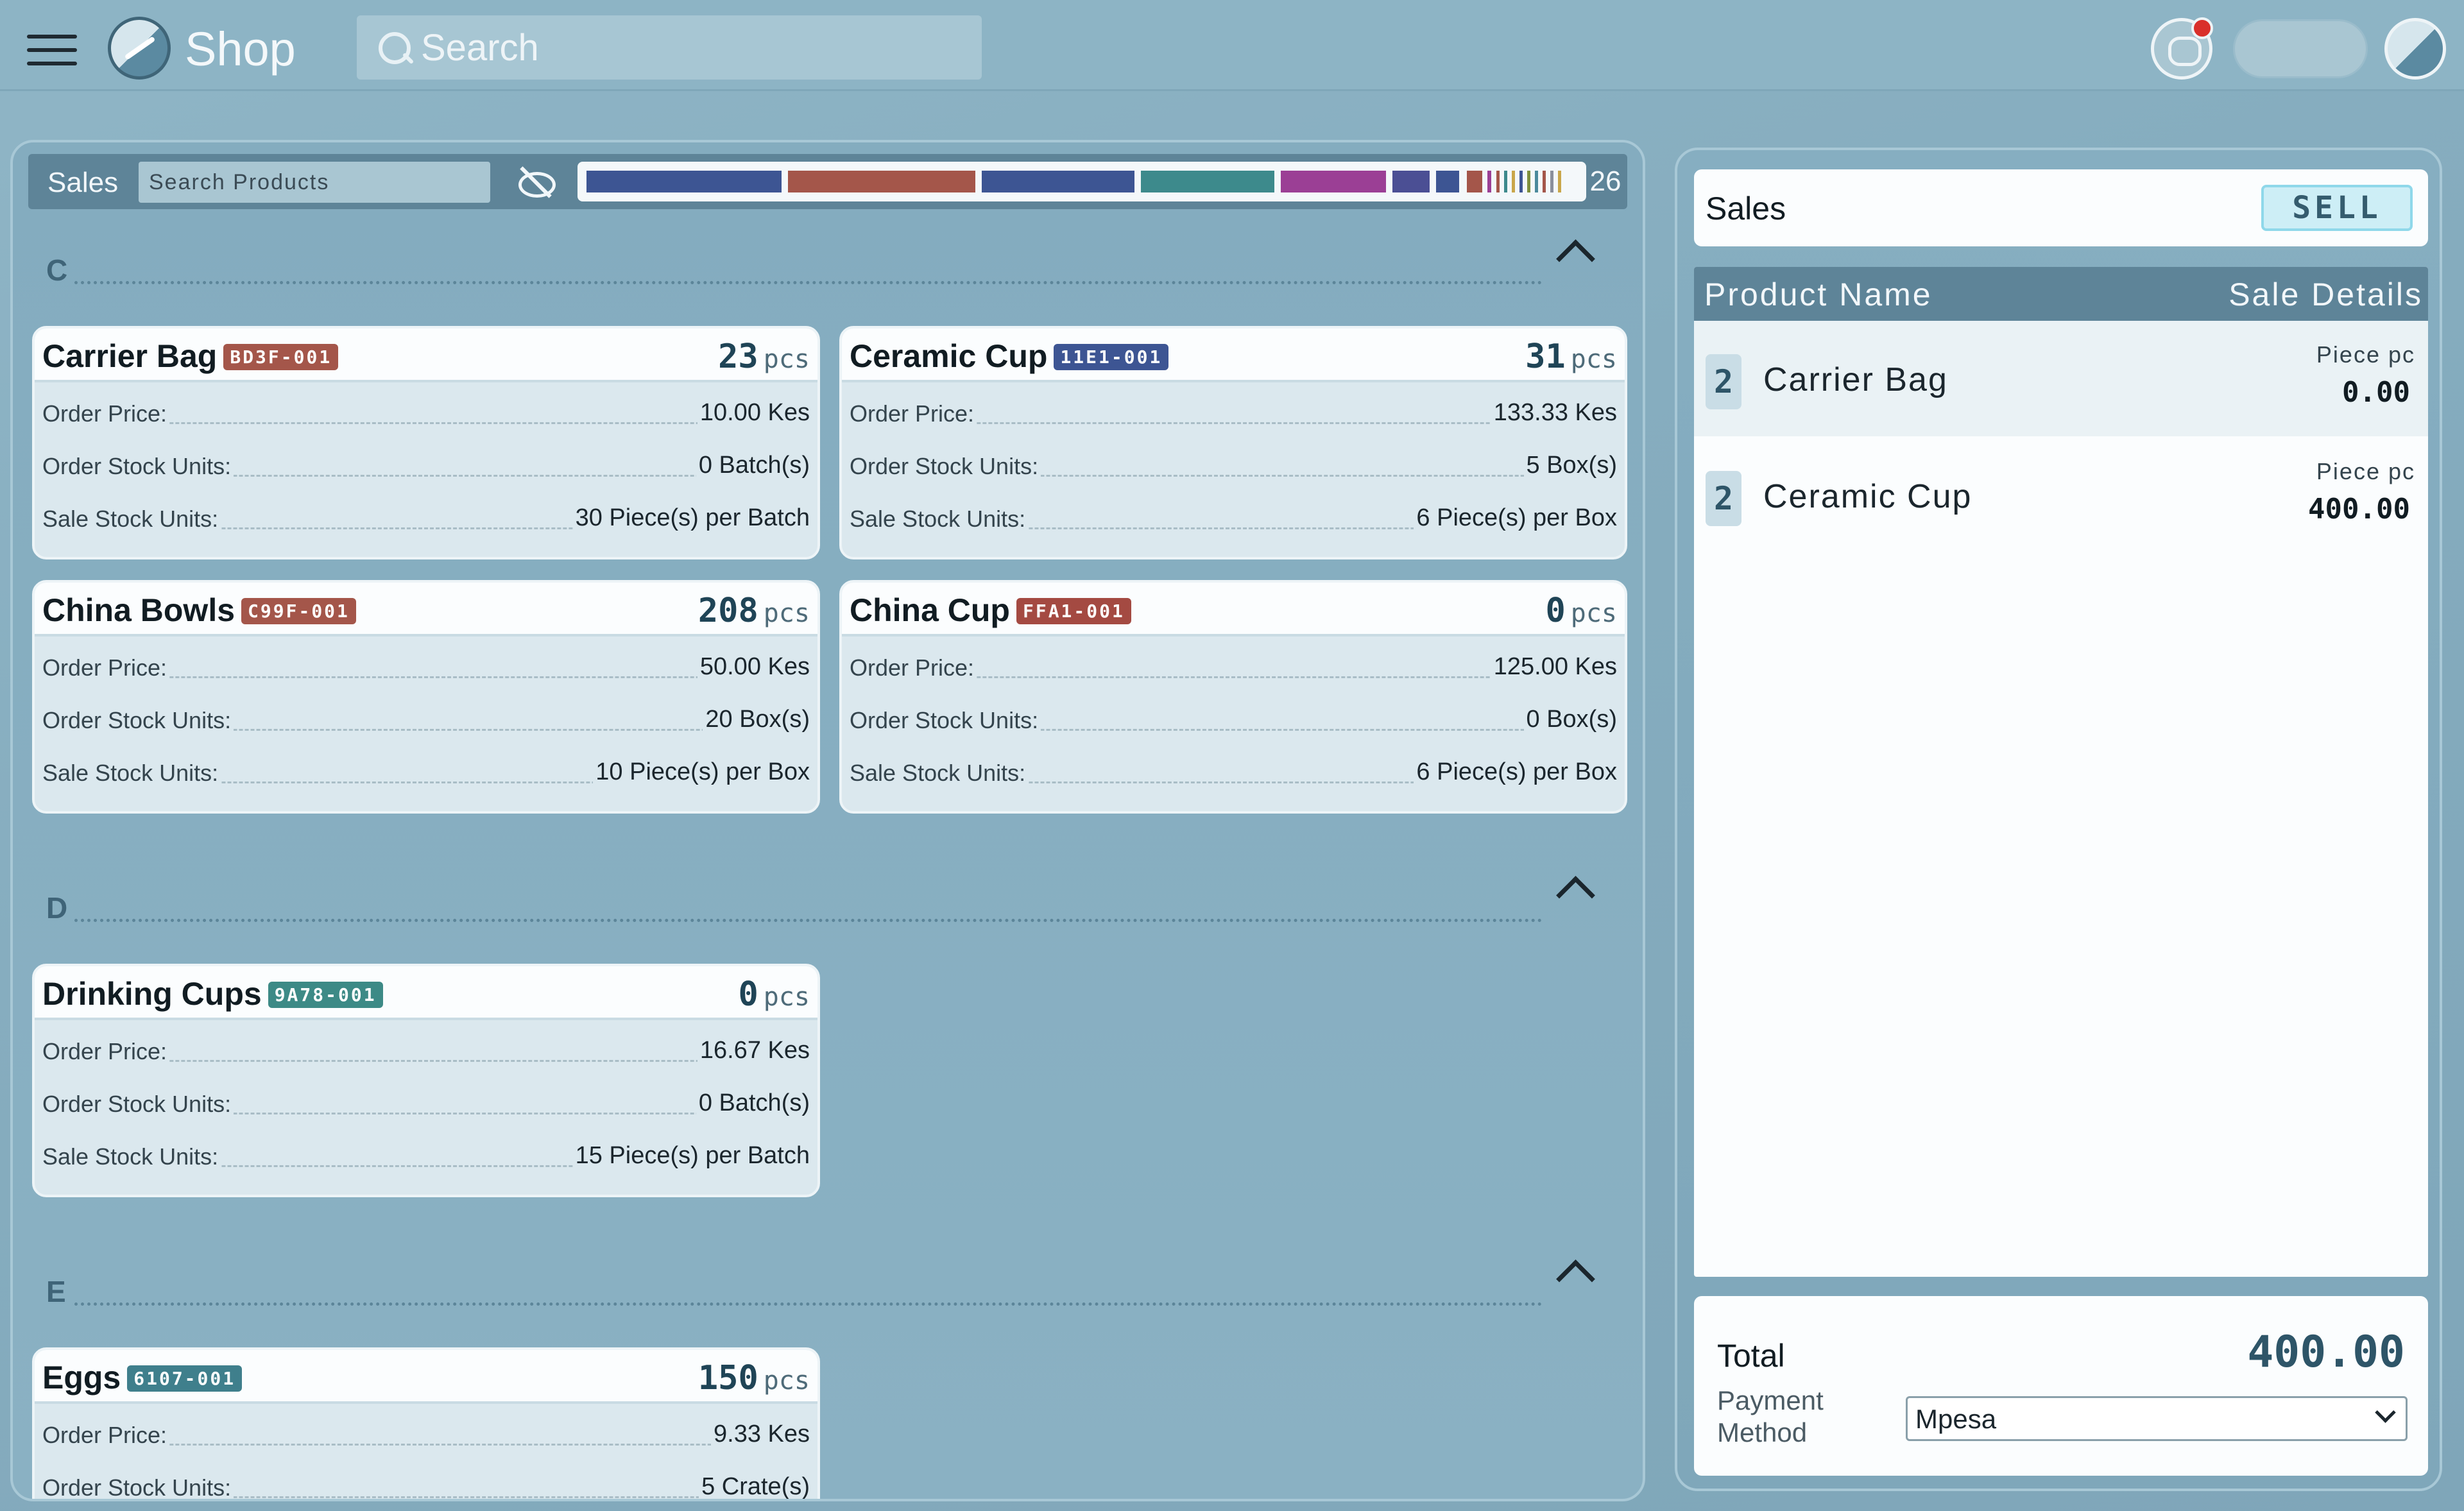 The image size is (2464, 1511). Describe the element at coordinates (52, 50) in the screenshot. I see `menu-icon` at that location.